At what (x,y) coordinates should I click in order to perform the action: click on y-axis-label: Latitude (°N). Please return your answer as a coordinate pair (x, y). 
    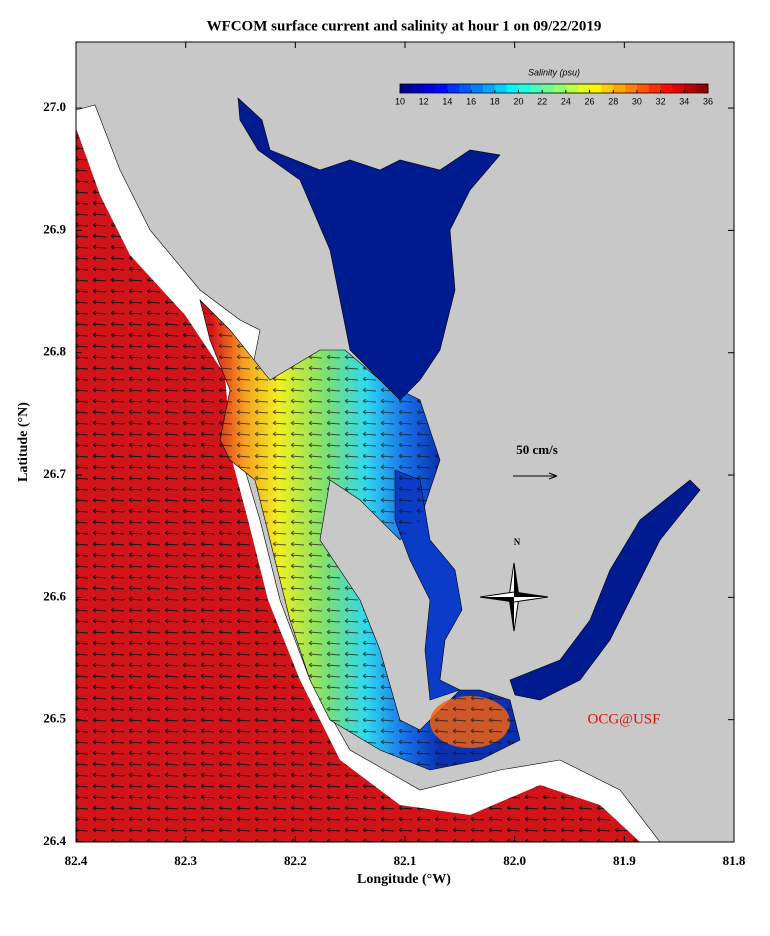
    Looking at the image, I should click on (23, 442).